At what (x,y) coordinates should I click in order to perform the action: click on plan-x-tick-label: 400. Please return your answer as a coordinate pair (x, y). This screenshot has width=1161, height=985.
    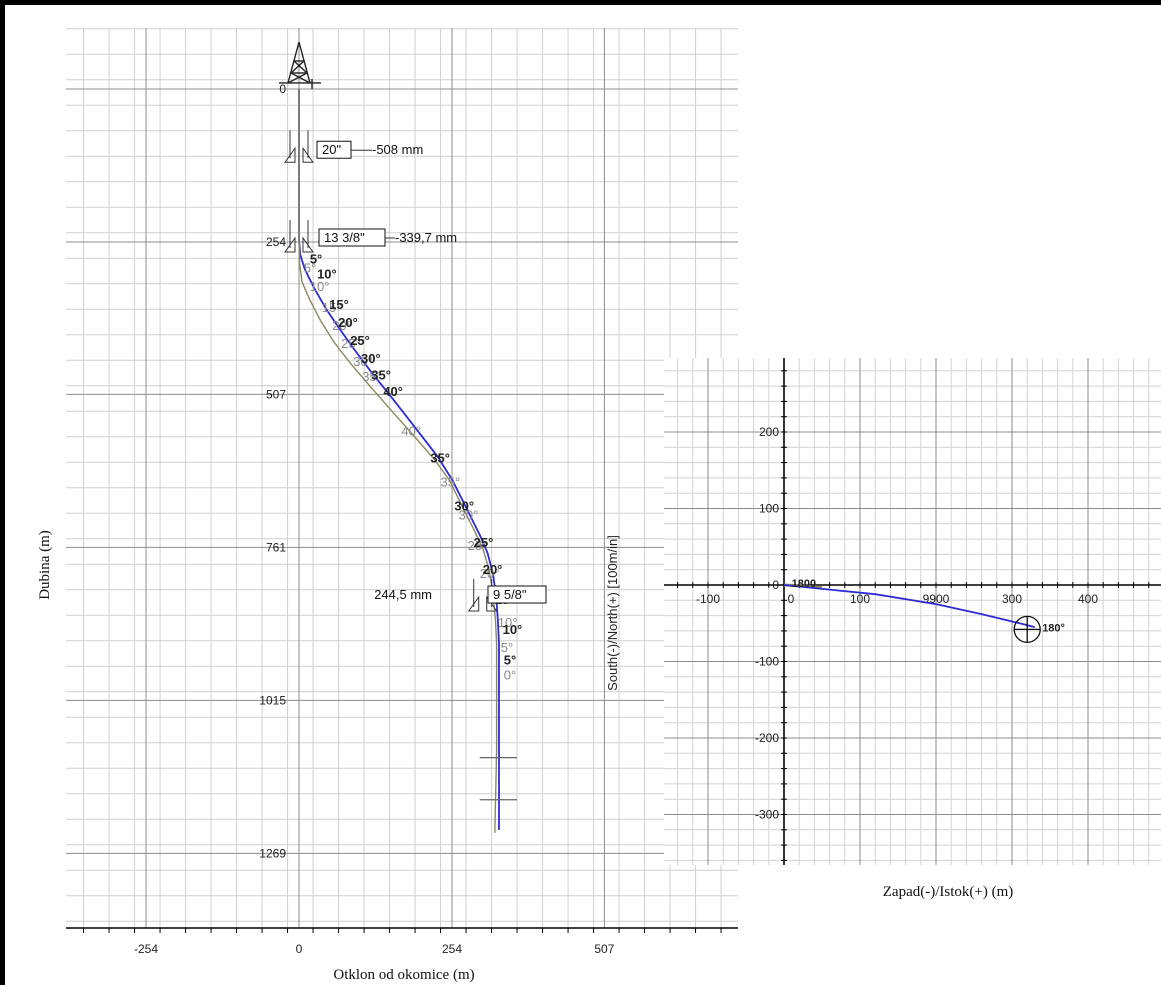
    Looking at the image, I should click on (1088, 599).